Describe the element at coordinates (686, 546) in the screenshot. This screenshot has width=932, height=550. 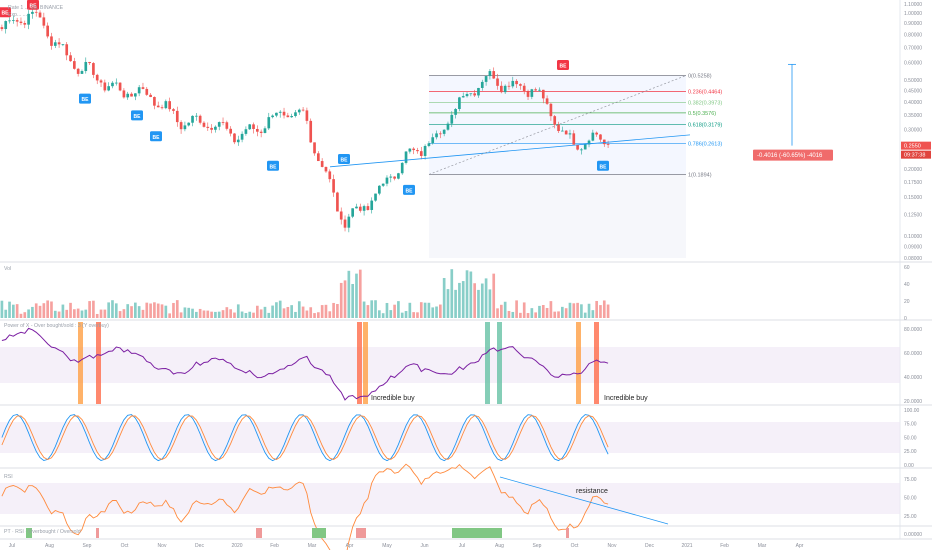
I see `time-label-18: 2021` at that location.